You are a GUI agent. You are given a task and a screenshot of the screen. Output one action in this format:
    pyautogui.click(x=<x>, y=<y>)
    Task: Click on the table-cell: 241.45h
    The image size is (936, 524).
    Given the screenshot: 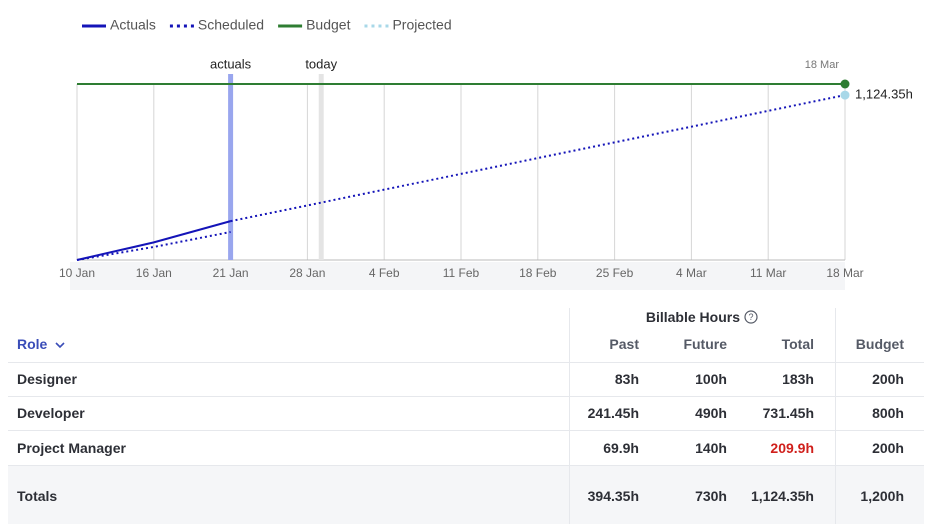 What is the action you would take?
    pyautogui.click(x=613, y=413)
    